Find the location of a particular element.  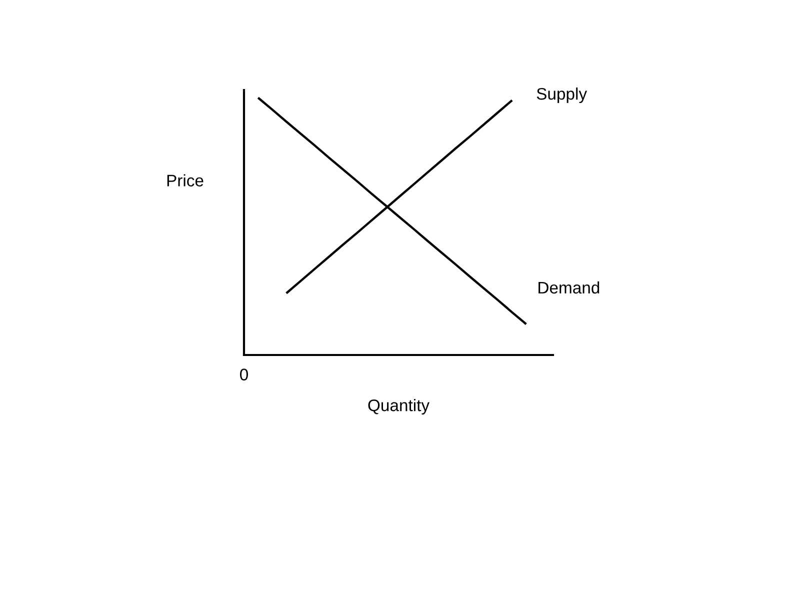

y-axis-title: Price is located at coordinates (185, 180).